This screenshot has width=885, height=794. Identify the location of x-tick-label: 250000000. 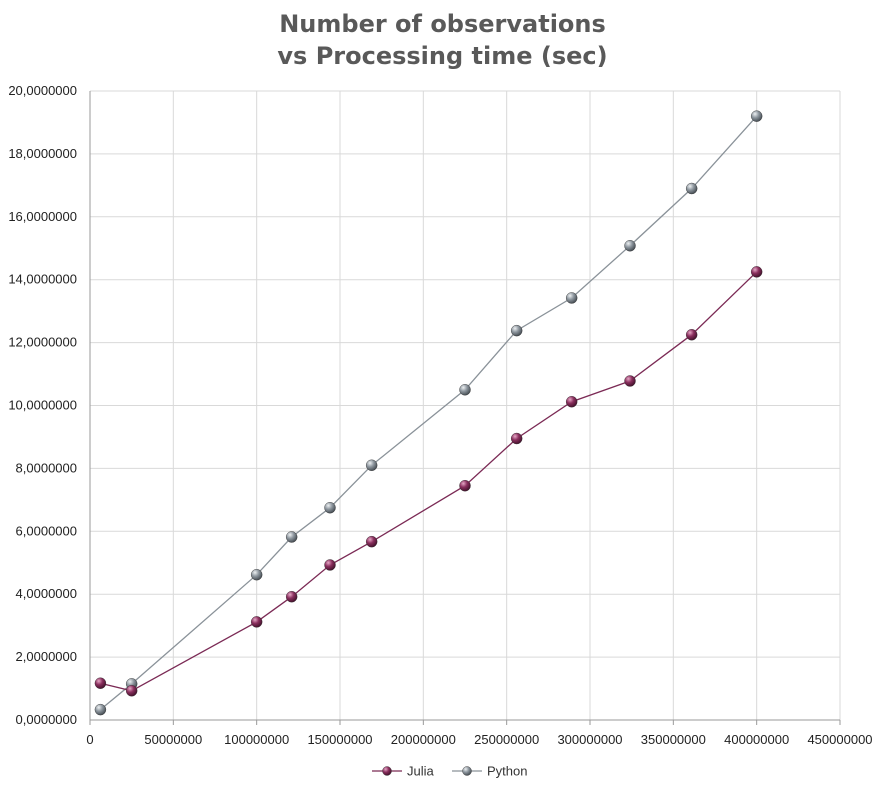
(506, 739).